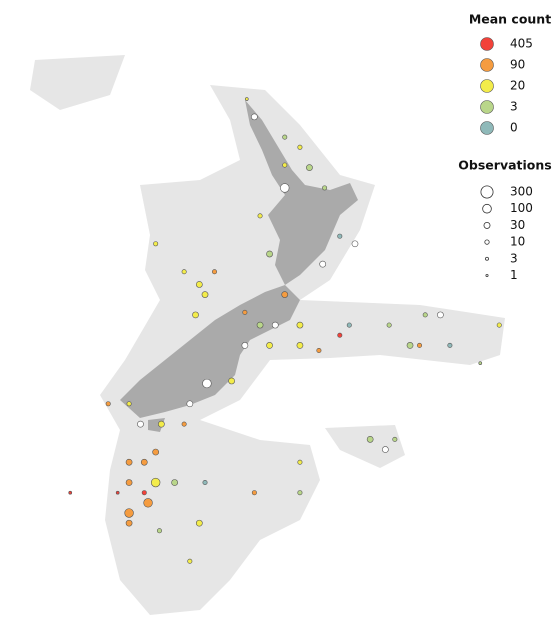 The height and width of the screenshot is (640, 560). Describe the element at coordinates (517, 86) in the screenshot. I see `legend-label: 20` at that location.